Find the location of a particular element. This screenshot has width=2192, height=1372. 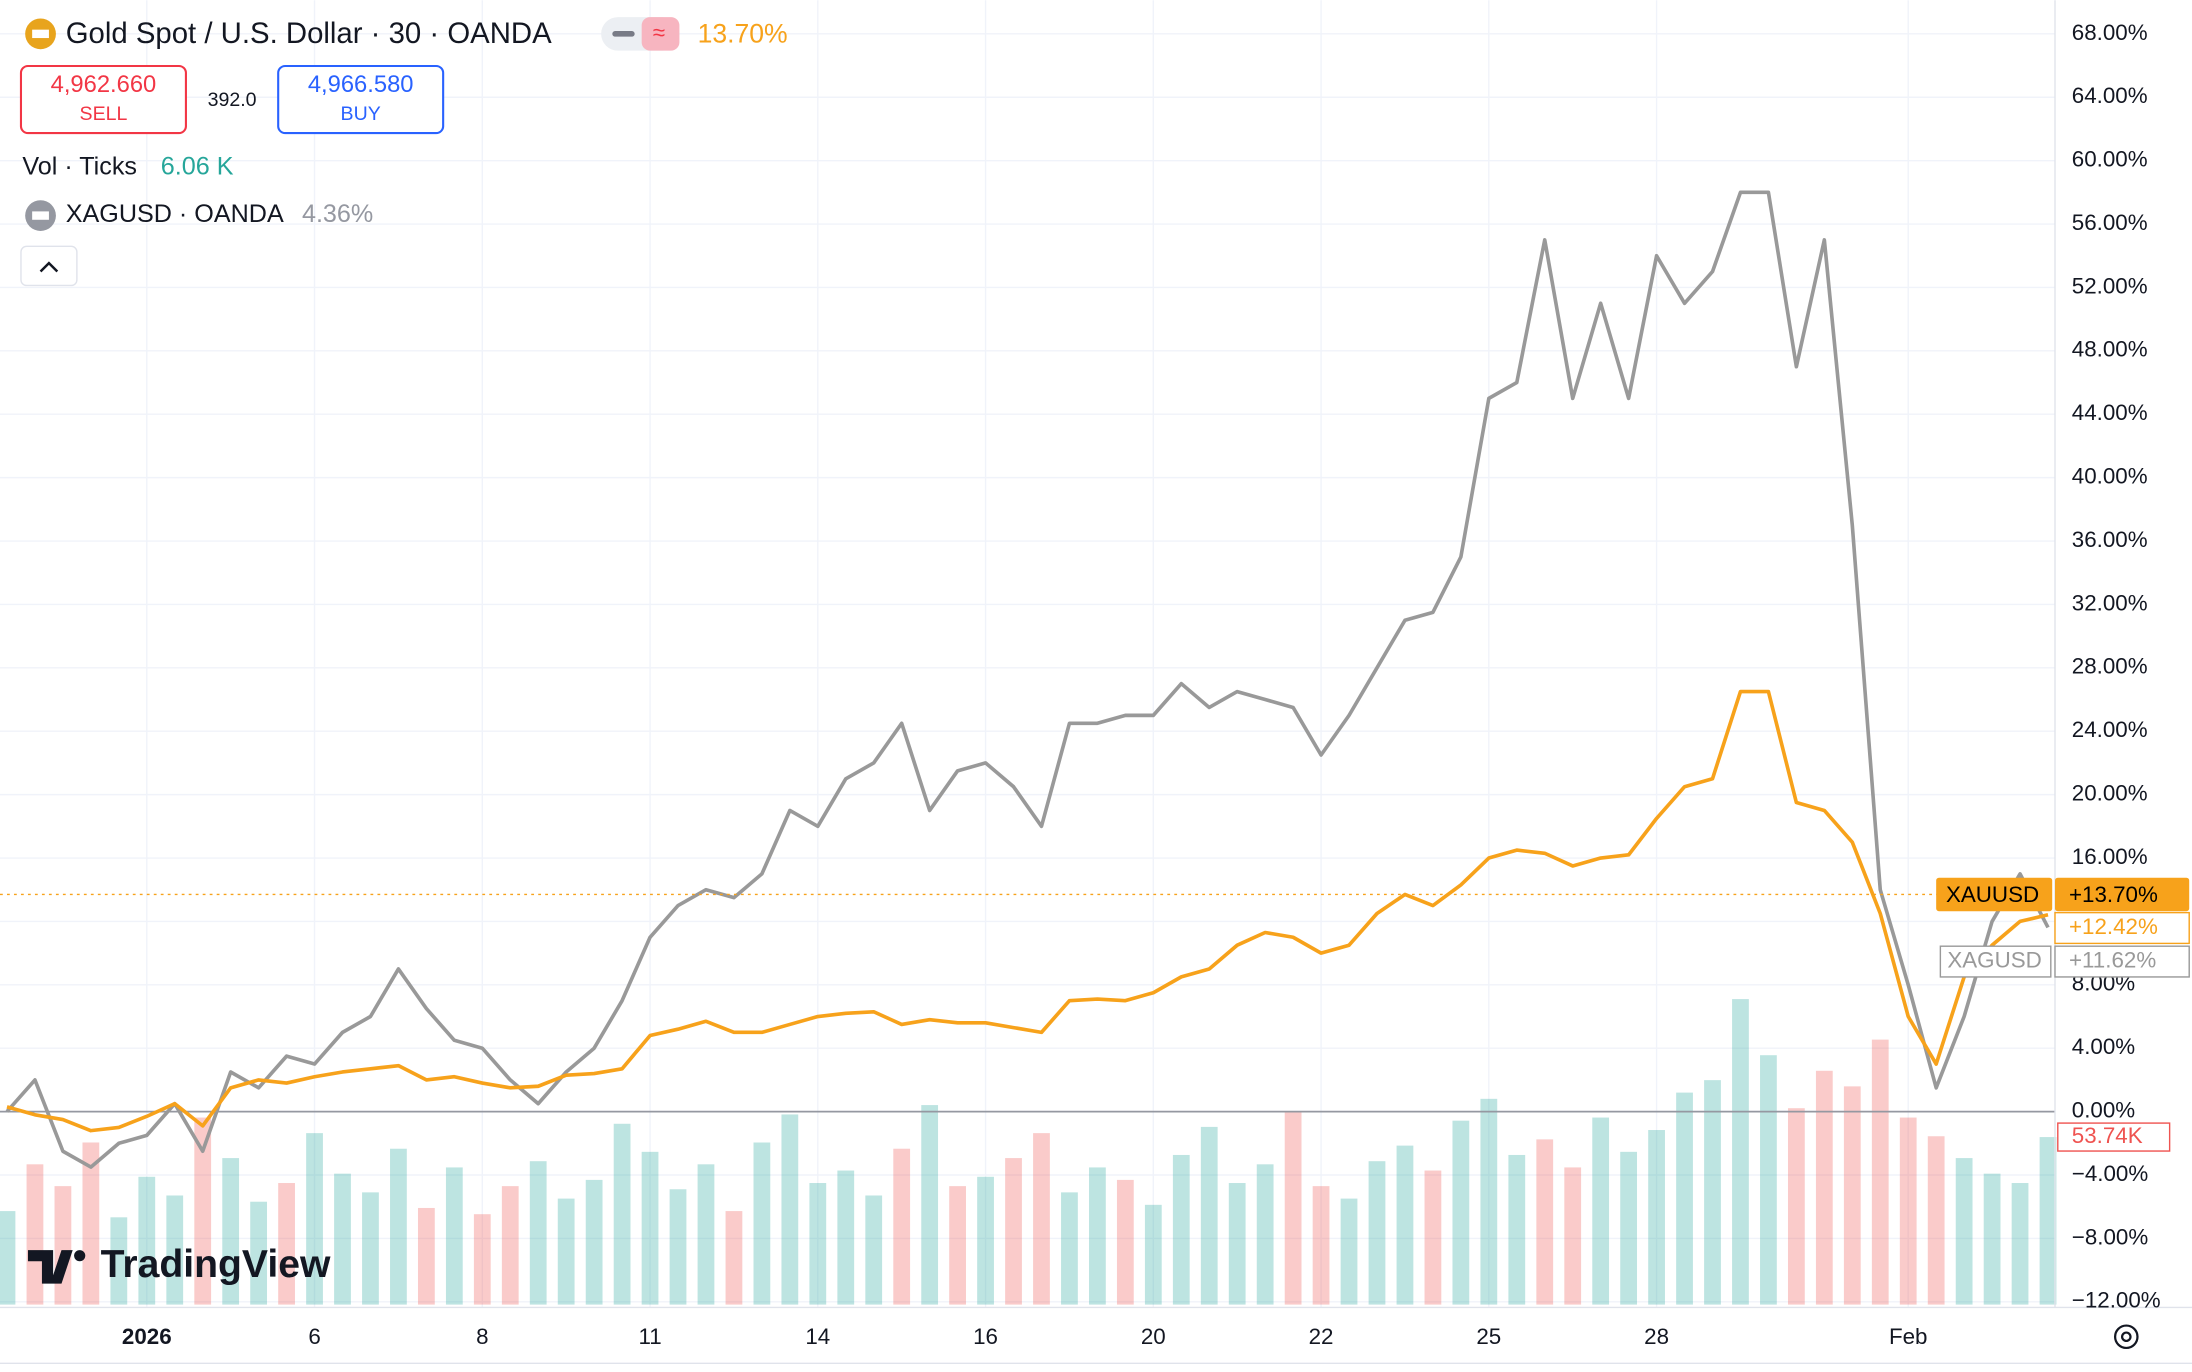

y-tick-label: −8.00% is located at coordinates (2110, 1236).